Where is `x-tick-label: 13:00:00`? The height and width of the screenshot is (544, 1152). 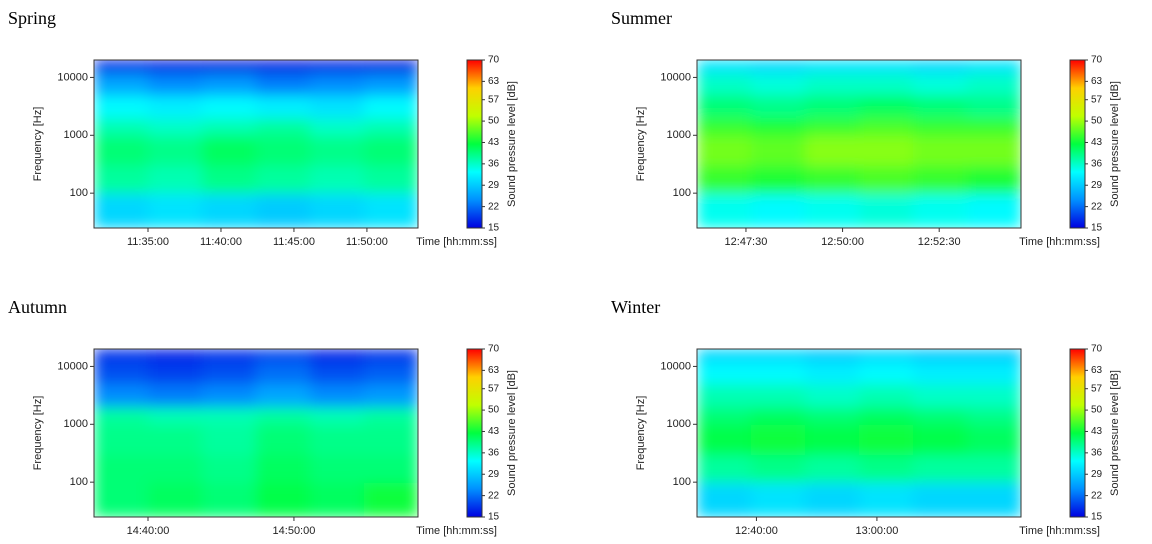
x-tick-label: 13:00:00 is located at coordinates (877, 531).